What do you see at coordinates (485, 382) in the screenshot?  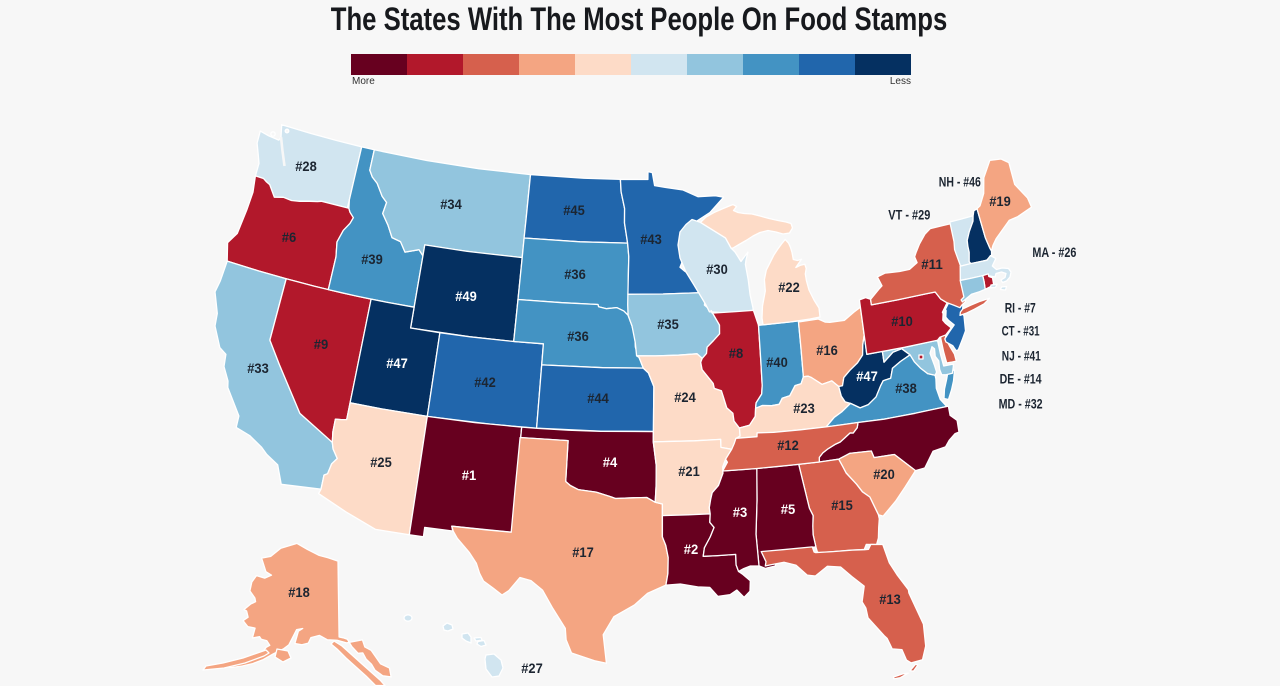 I see `svg-text: #42` at bounding box center [485, 382].